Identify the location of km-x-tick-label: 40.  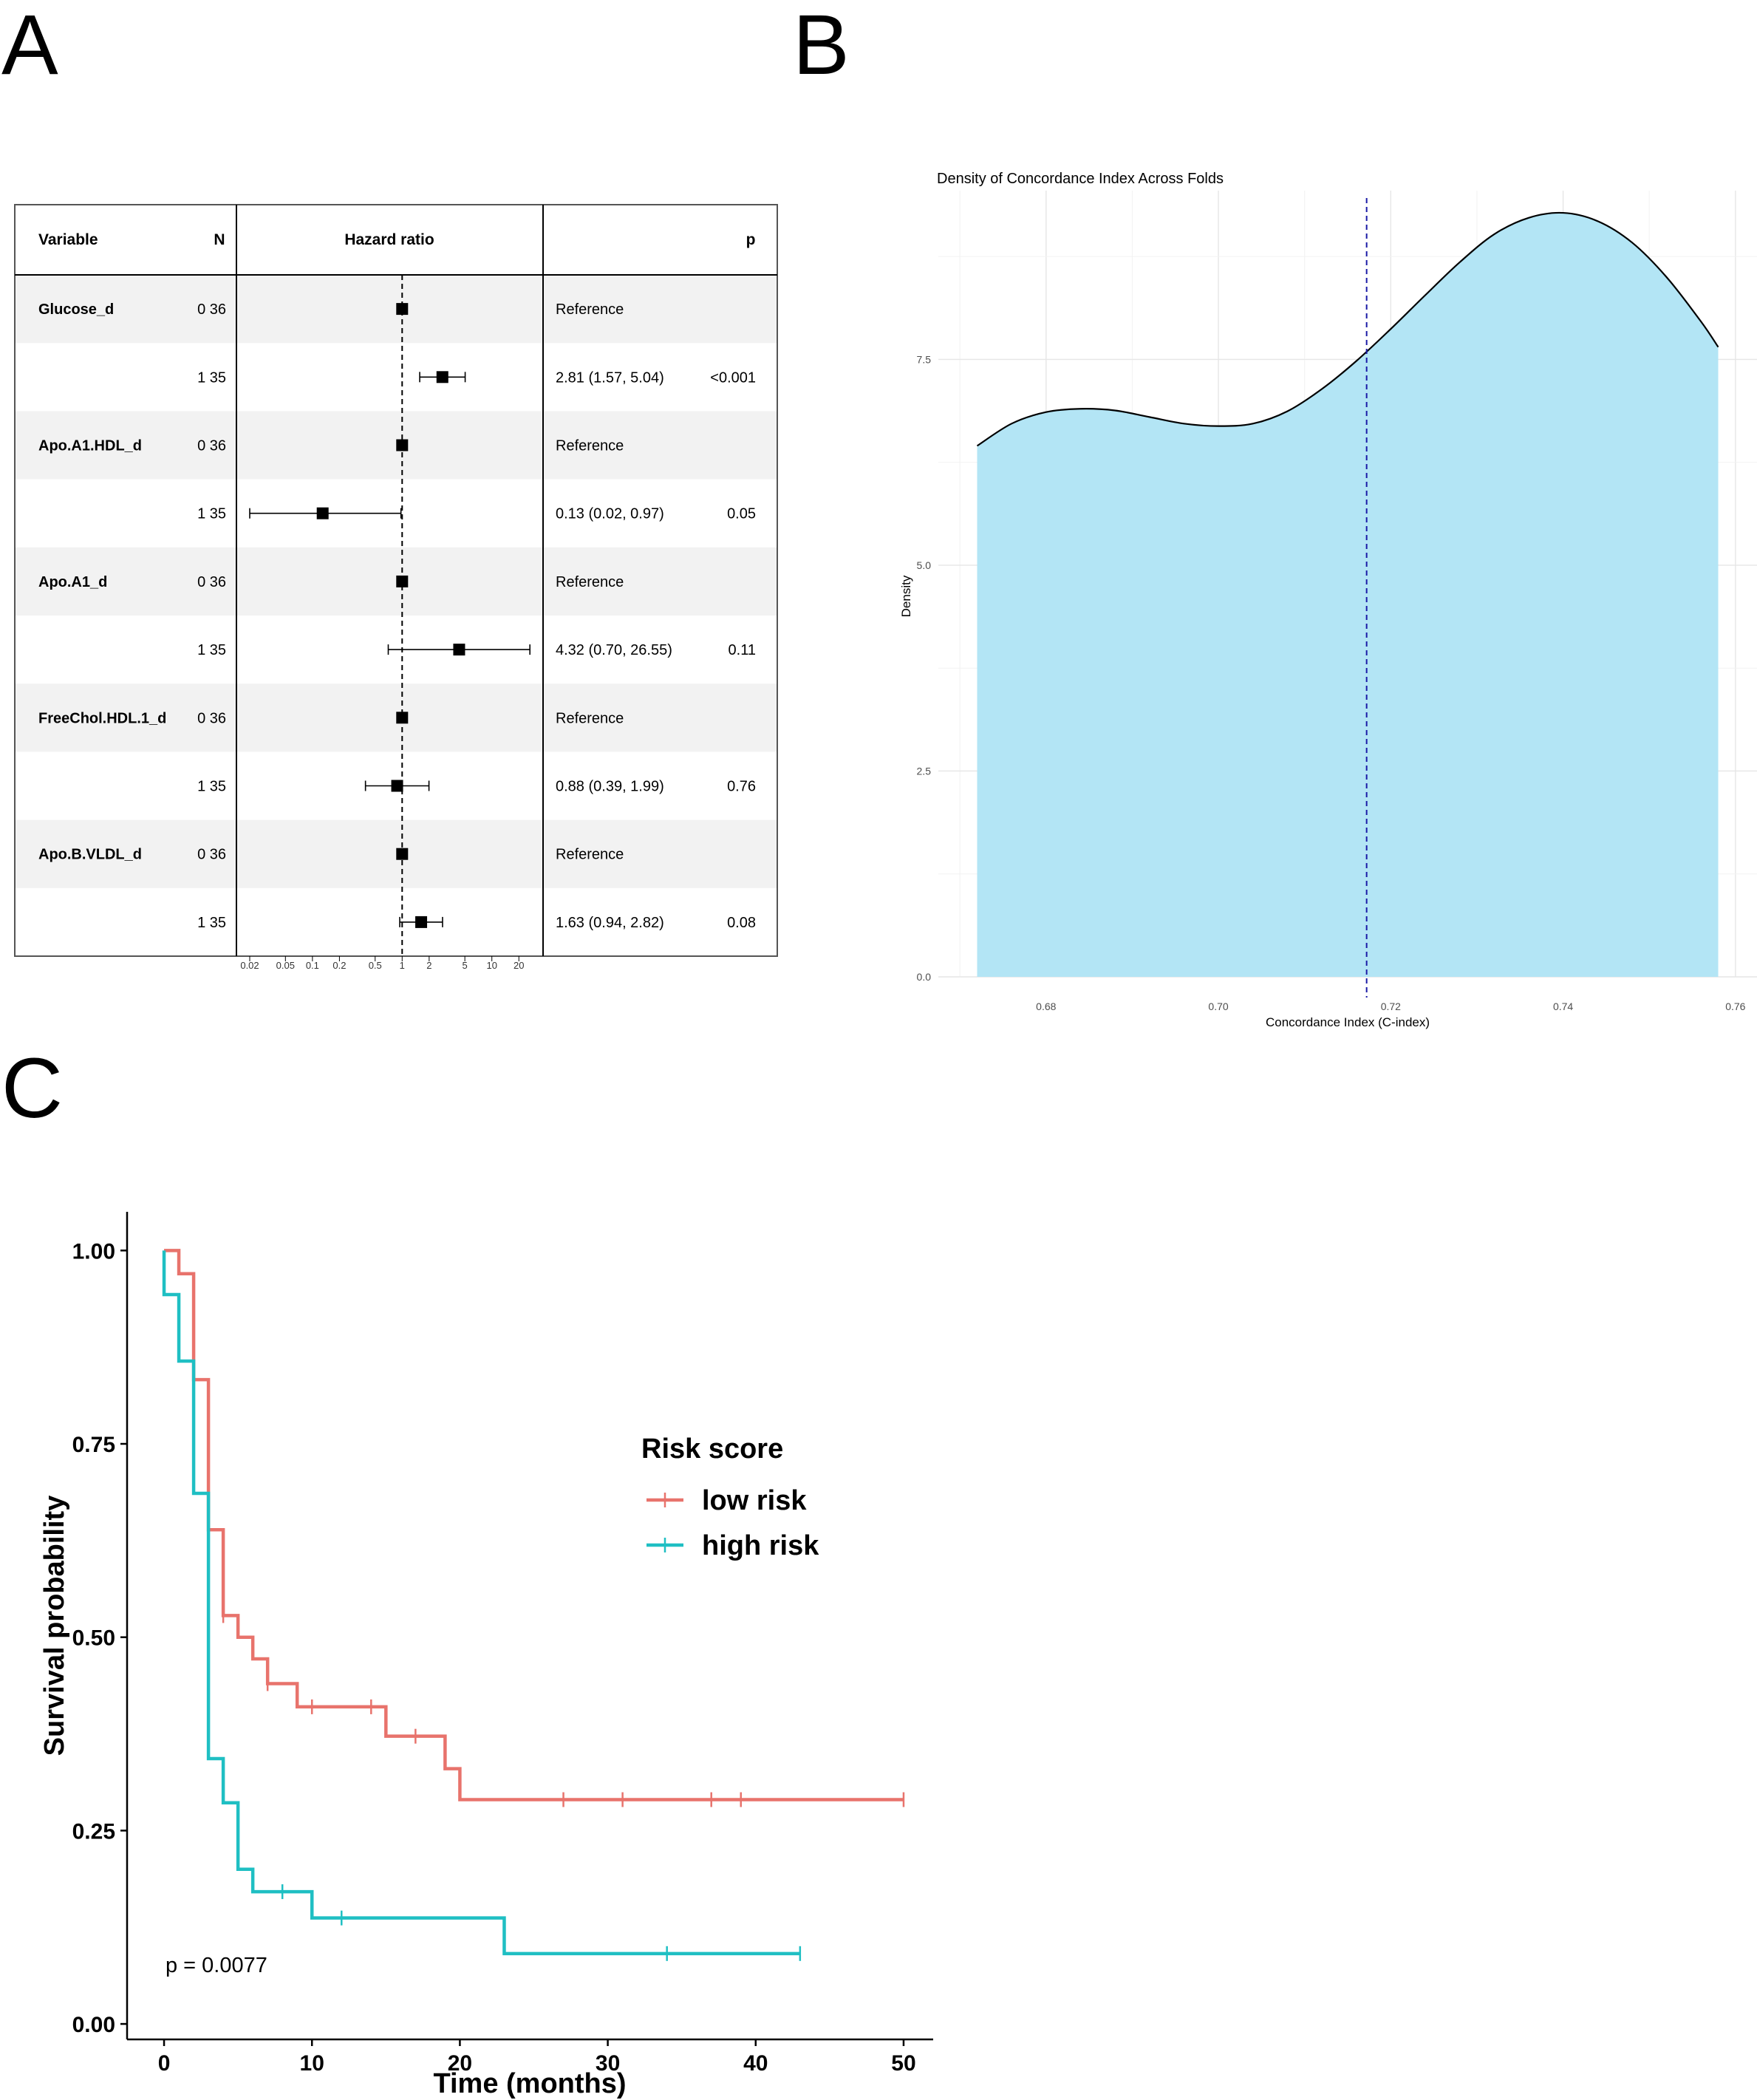
(755, 2063).